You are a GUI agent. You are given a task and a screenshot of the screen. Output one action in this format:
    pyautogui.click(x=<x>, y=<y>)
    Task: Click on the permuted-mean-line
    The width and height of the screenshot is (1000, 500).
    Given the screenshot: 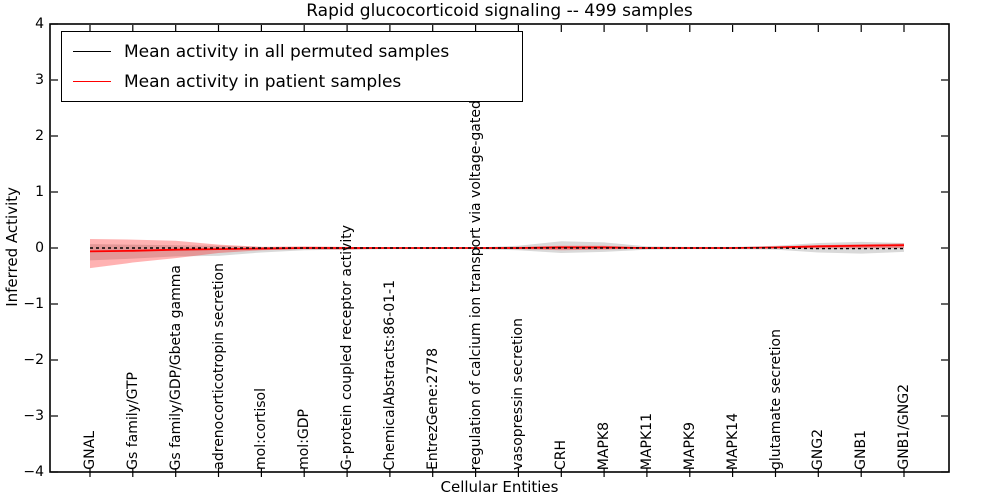 What is the action you would take?
    pyautogui.click(x=497, y=248)
    